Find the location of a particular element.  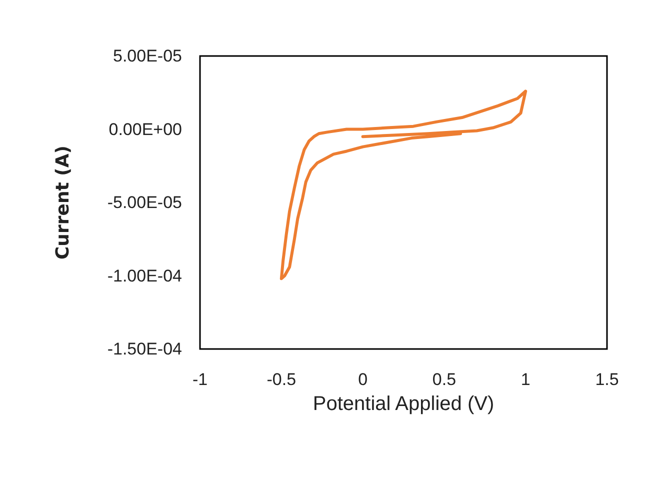

x-tick-label: -1 is located at coordinates (200, 379).